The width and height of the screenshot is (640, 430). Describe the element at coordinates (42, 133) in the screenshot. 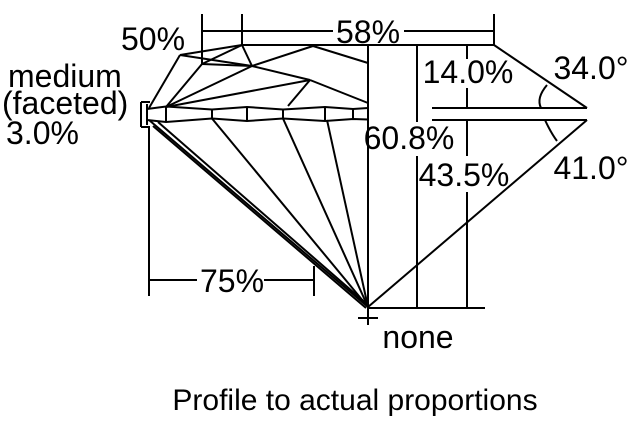

I see `girdle-thickness-label: 3.0%` at that location.